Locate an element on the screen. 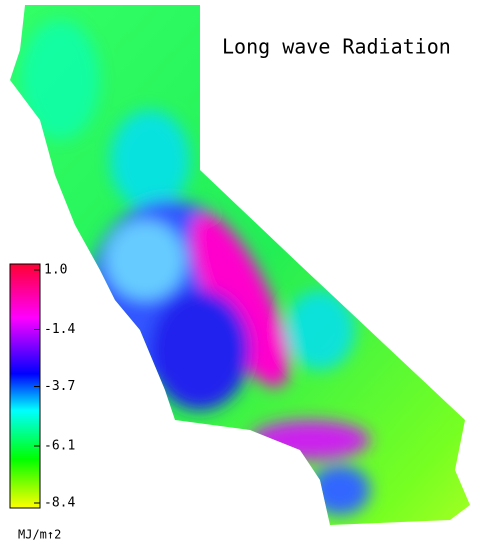  tick-label: -1.4 is located at coordinates (59, 329).